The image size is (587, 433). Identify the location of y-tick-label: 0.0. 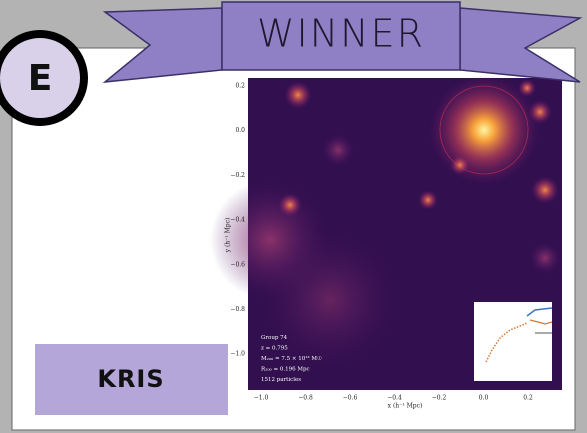
(240, 130).